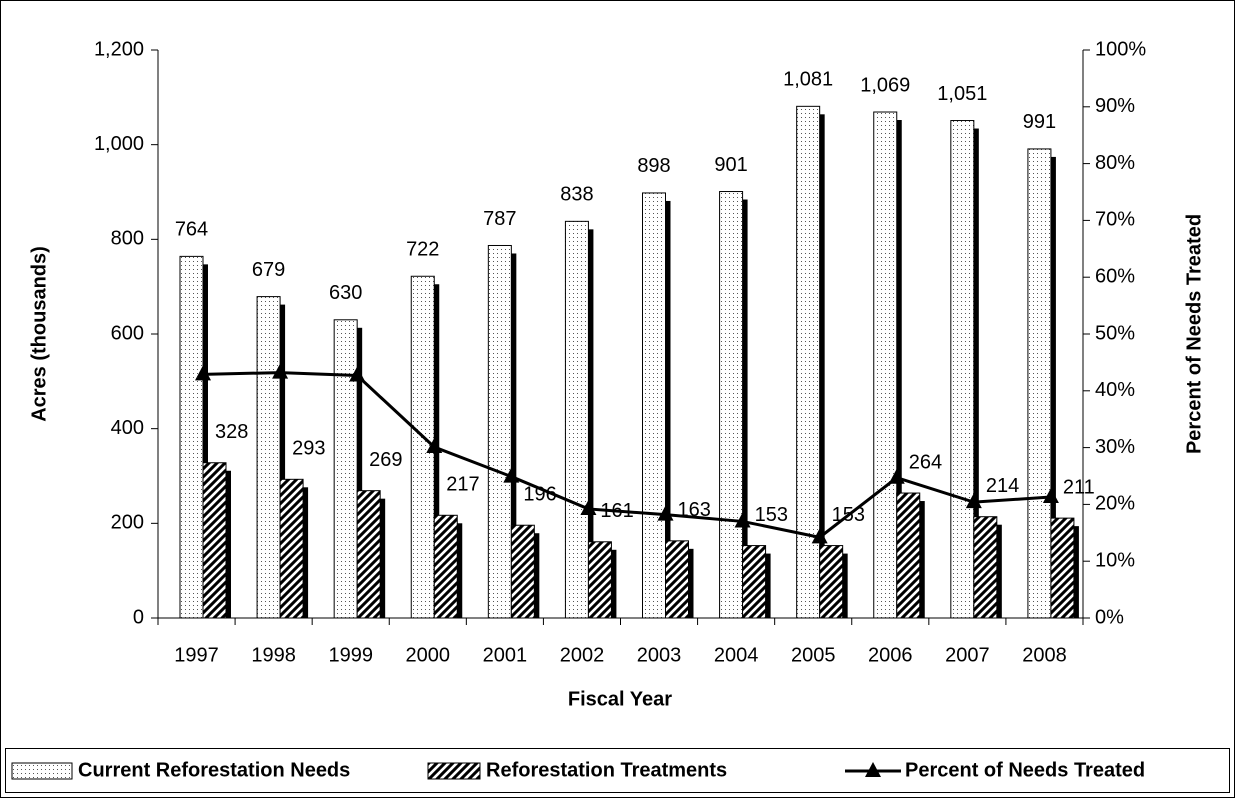 The width and height of the screenshot is (1235, 798). Describe the element at coordinates (730, 165) in the screenshot. I see `data-label: 901` at that location.